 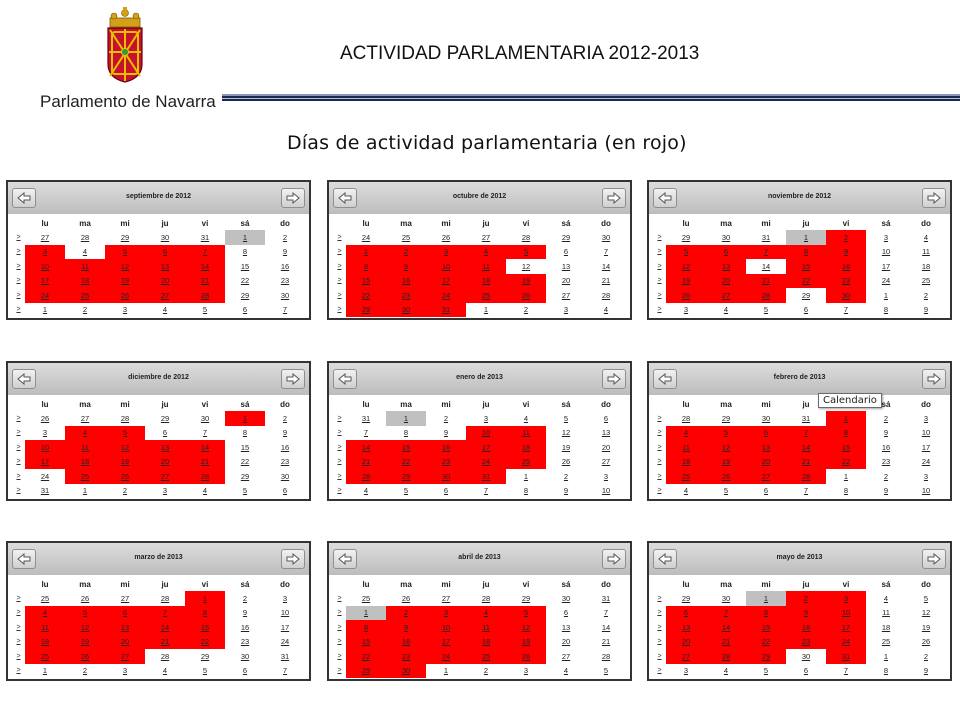 What do you see at coordinates (726, 251) in the screenshot?
I see `active-day-cell: 6` at bounding box center [726, 251].